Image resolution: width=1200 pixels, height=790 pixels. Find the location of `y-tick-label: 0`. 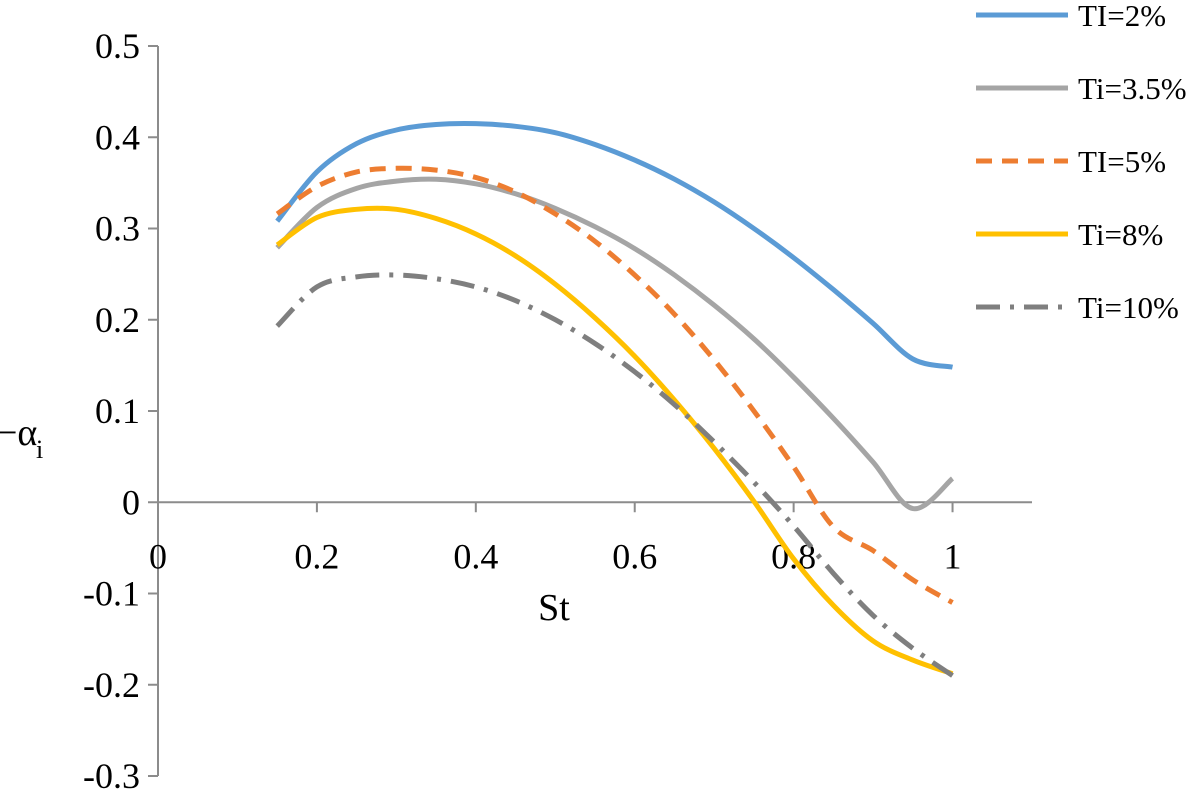

y-tick-label: 0 is located at coordinates (131, 502).